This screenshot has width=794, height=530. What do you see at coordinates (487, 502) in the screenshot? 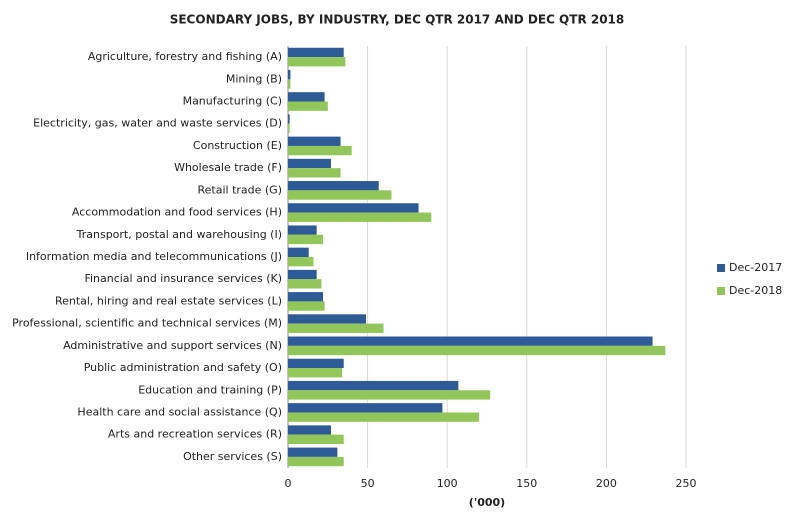
I see `x-axis-label: ('000)` at bounding box center [487, 502].